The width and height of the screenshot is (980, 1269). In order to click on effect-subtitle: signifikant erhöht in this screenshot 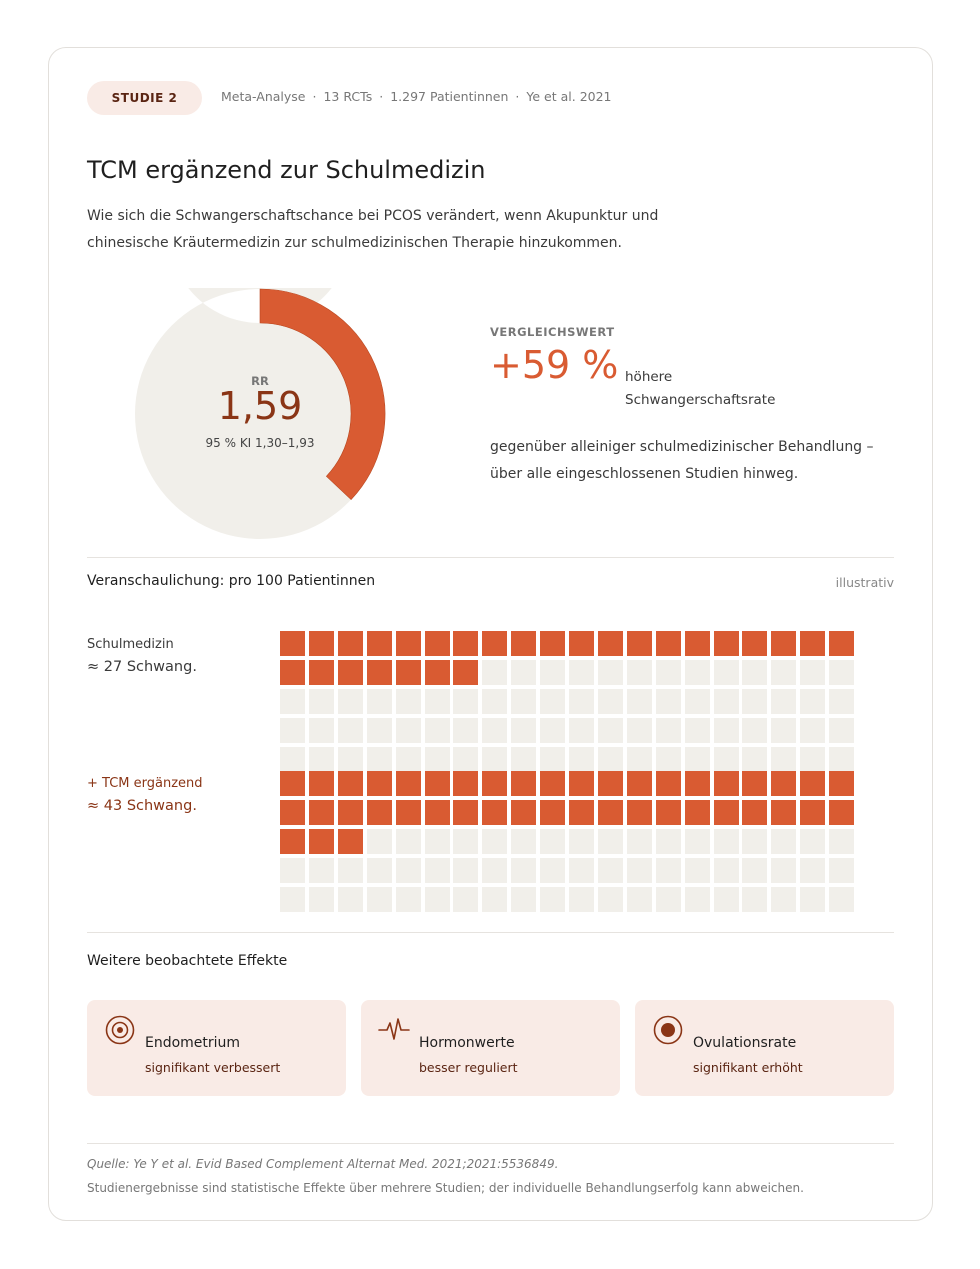, I will do `click(748, 1067)`.